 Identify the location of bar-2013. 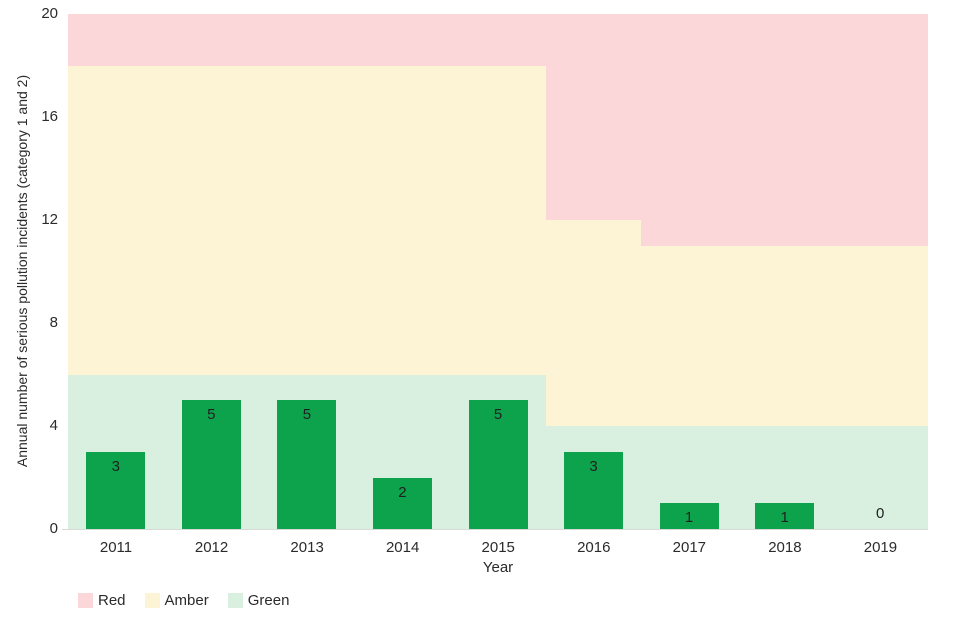
(307, 464).